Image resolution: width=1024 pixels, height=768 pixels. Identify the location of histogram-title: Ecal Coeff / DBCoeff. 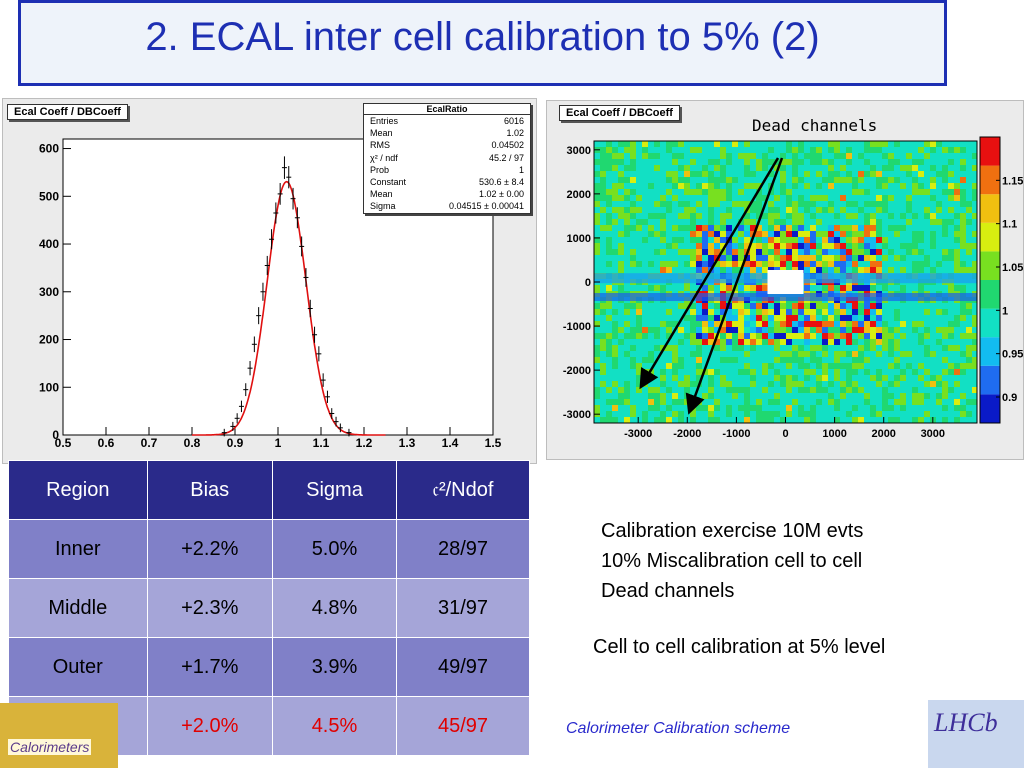
(67, 112).